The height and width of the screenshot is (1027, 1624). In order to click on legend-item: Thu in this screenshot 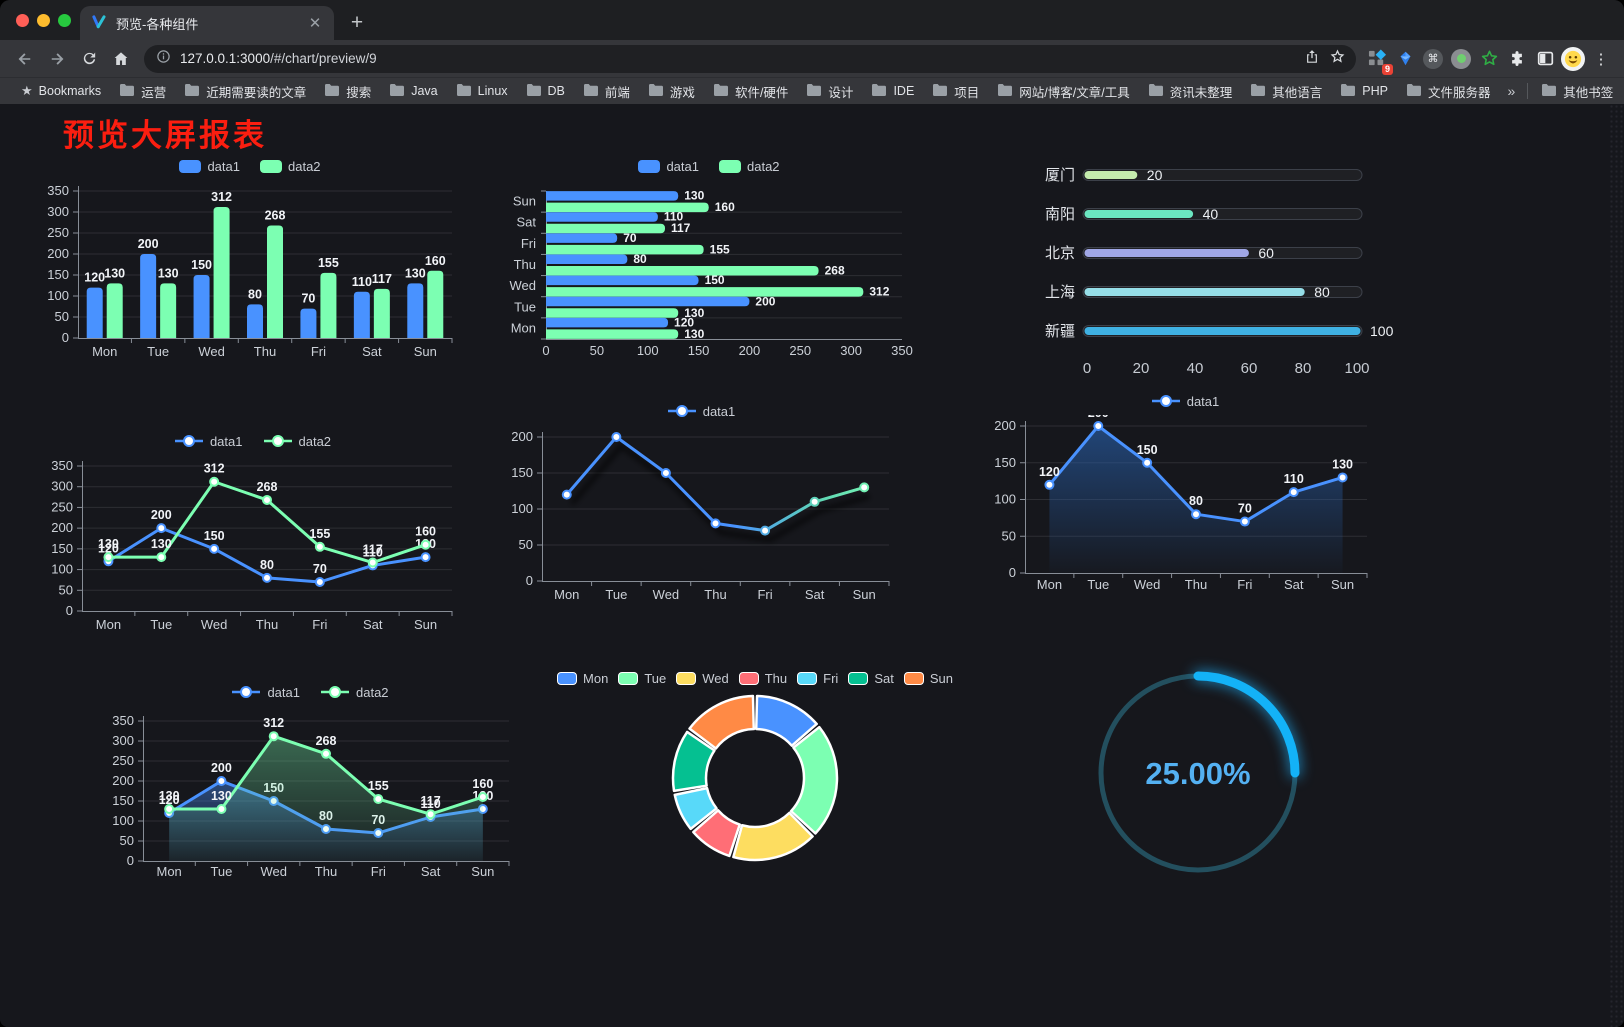, I will do `click(762, 678)`.